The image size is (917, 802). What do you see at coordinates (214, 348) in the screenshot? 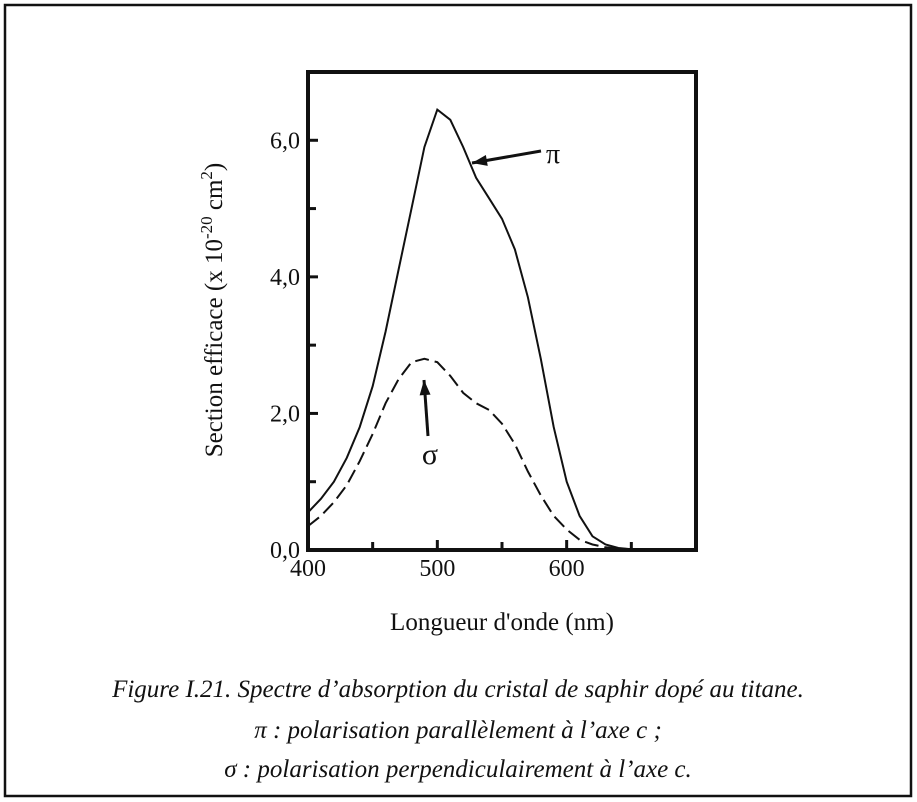
I see `y-axis-label-part: Section efficace (x 10` at bounding box center [214, 348].